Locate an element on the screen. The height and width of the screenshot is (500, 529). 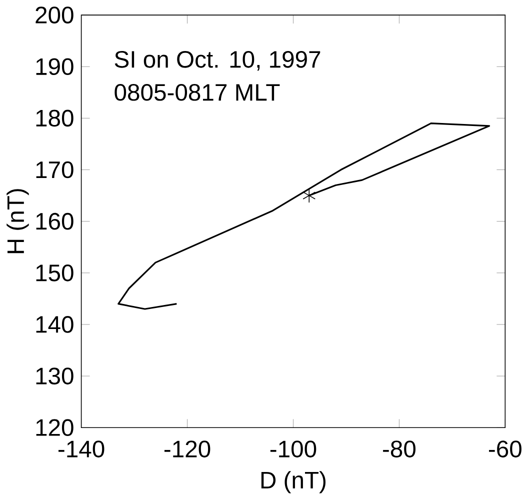
y-tick-label: 150 is located at coordinates (55, 273).